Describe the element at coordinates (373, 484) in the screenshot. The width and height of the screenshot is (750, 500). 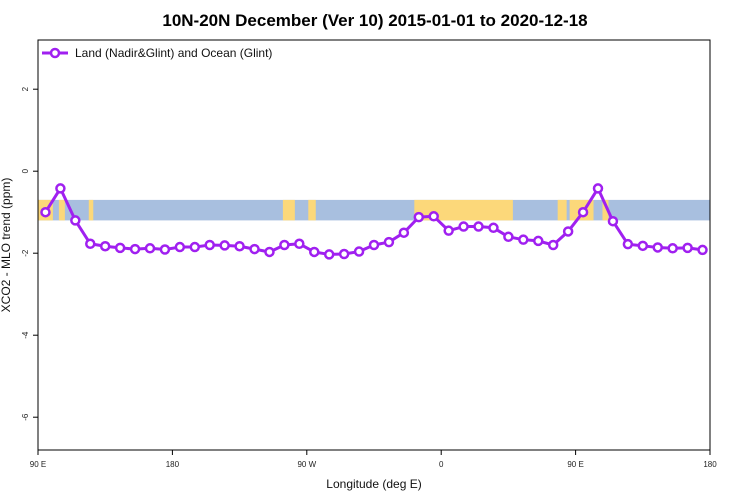
I see `x-axis-label: Longitude (deg E)` at that location.